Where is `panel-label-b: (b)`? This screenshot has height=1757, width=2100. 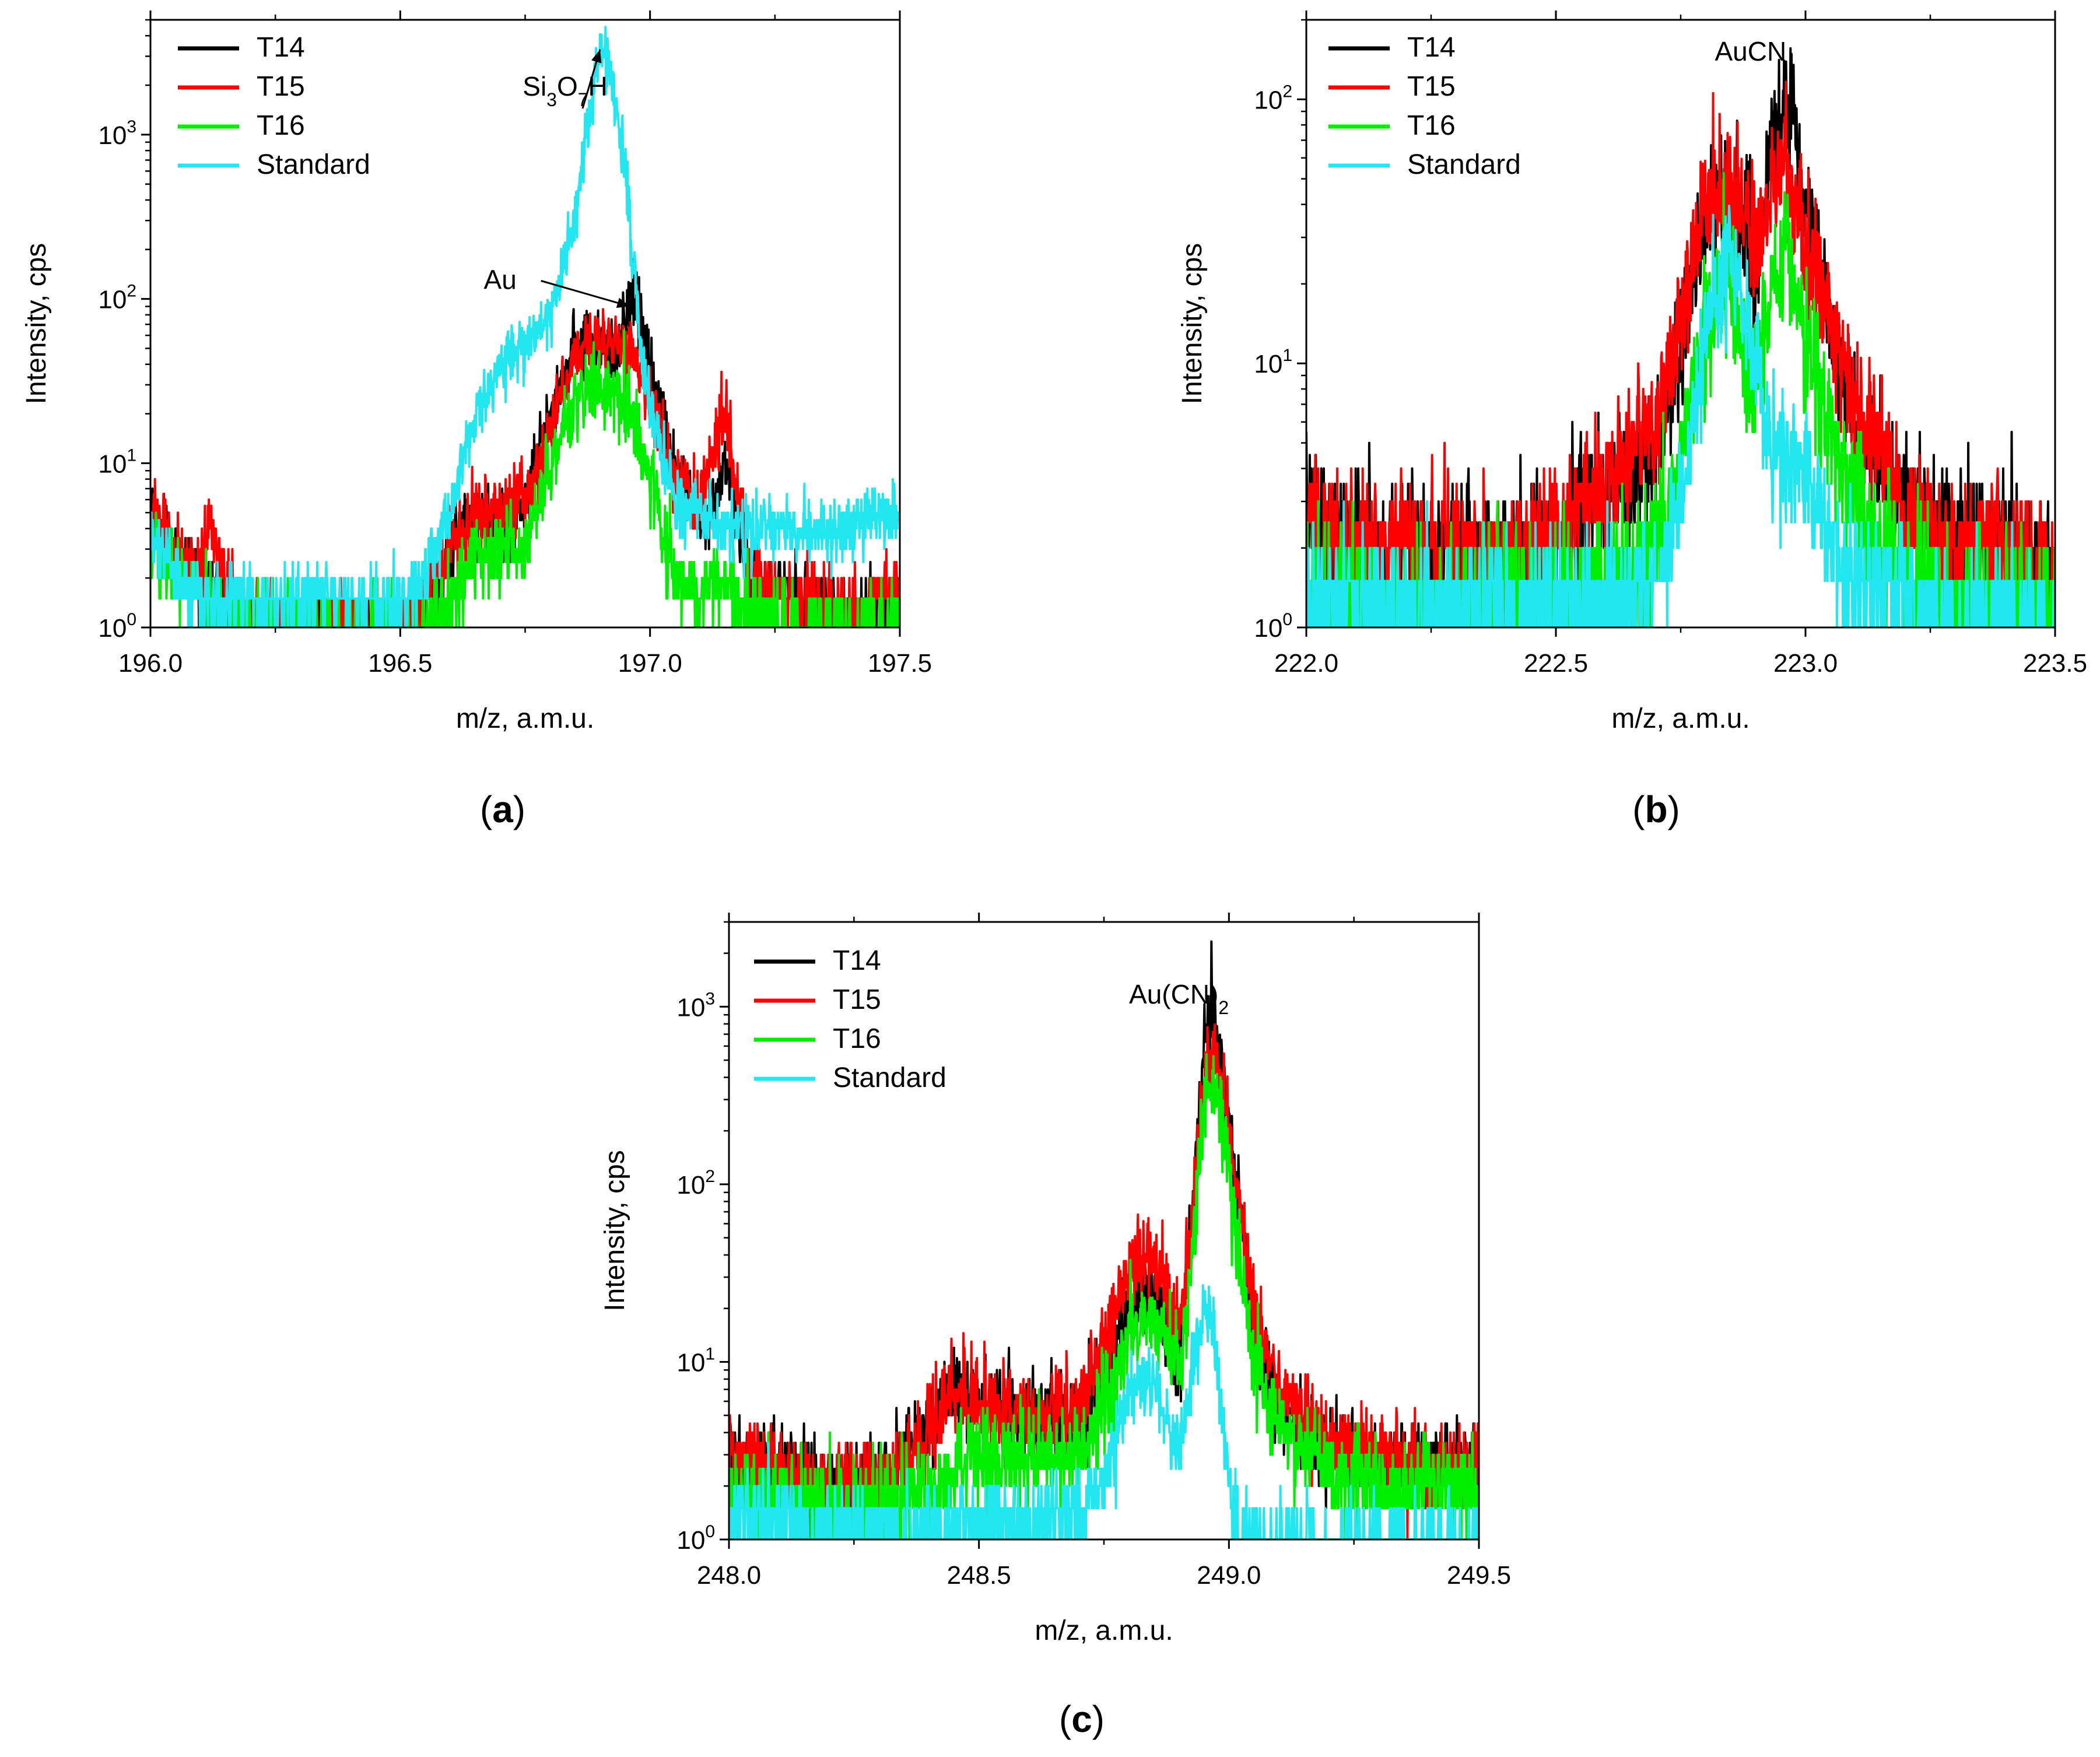 panel-label-b: (b) is located at coordinates (1656, 809).